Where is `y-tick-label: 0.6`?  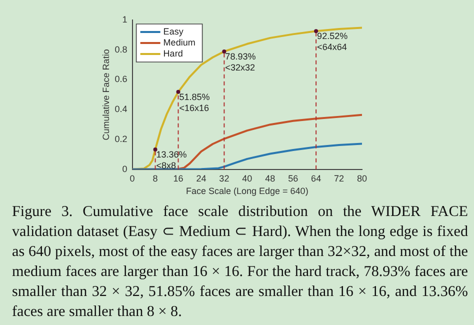
y-tick-label: 0.6 is located at coordinates (121, 79).